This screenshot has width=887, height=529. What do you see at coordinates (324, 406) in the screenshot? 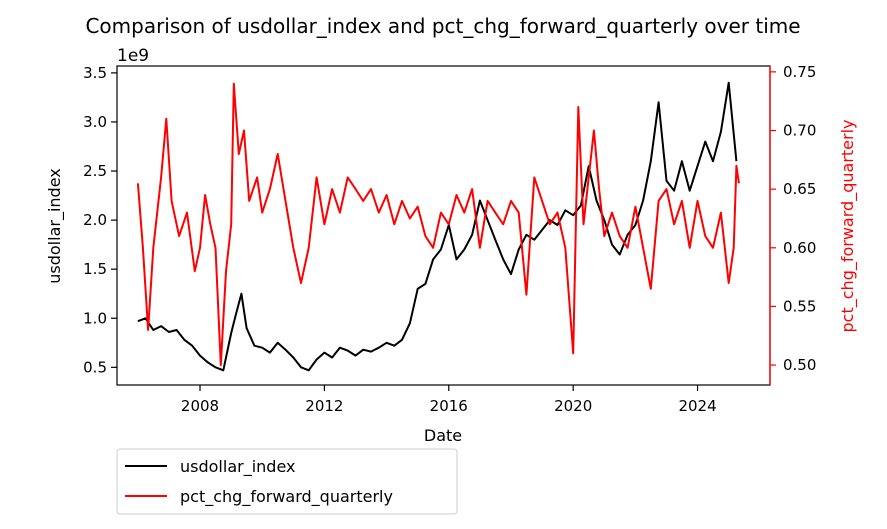
I see `x-tick-label: 2012` at bounding box center [324, 406].